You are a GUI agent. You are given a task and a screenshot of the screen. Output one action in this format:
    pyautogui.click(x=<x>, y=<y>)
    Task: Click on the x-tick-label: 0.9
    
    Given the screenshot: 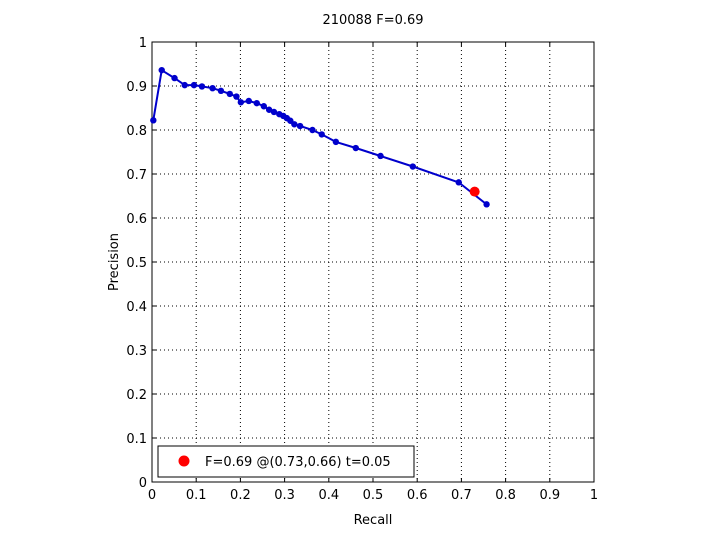 What is the action you would take?
    pyautogui.click(x=549, y=495)
    